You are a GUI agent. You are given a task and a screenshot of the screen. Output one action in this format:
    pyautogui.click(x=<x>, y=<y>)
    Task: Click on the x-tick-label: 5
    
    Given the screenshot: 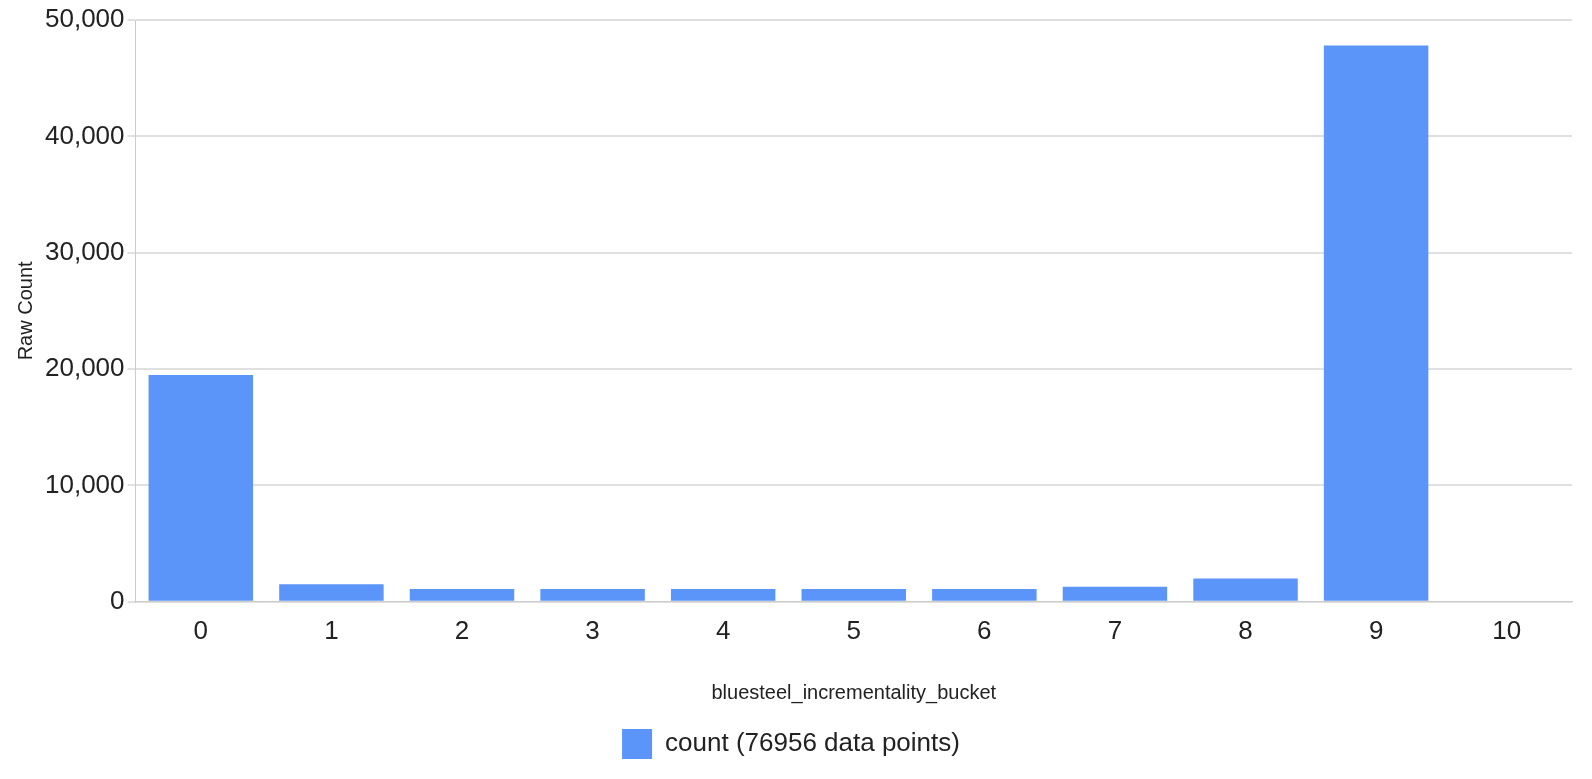 What is the action you would take?
    pyautogui.click(x=853, y=629)
    